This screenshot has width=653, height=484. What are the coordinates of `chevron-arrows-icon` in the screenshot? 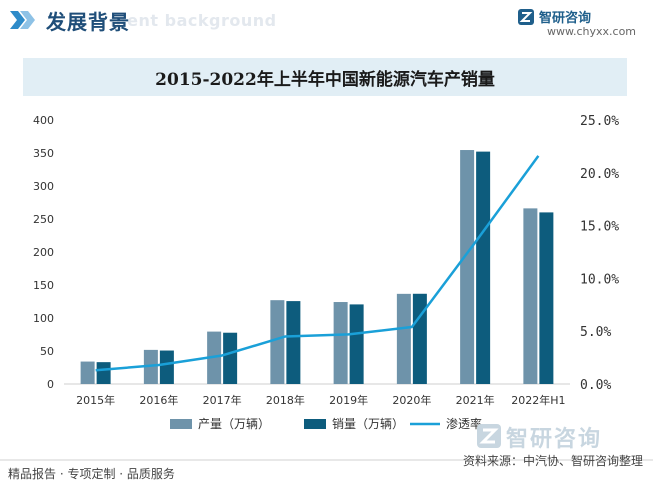 It's located at (22, 20).